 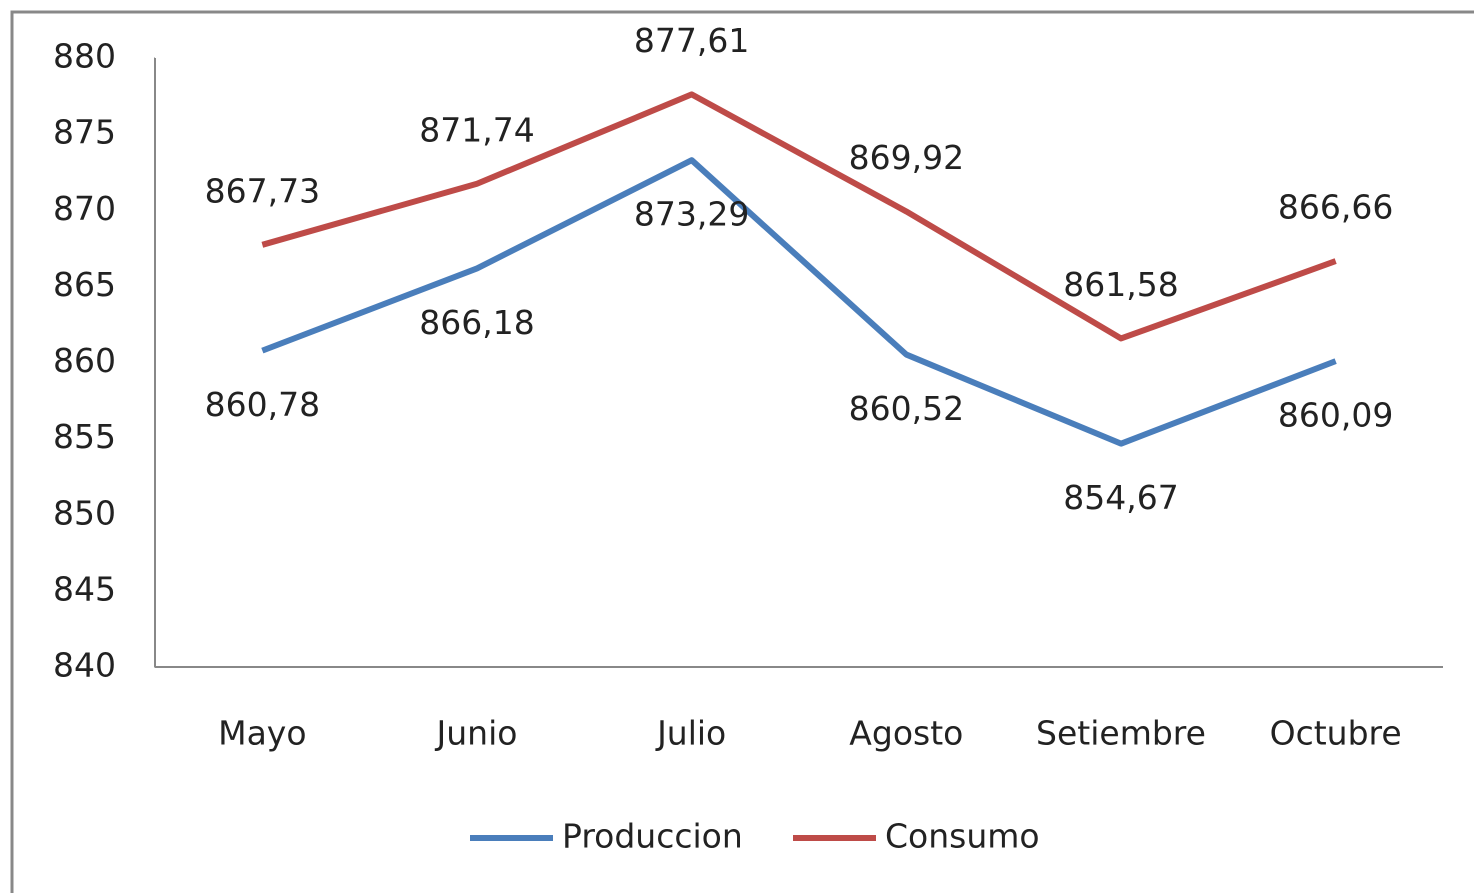 What do you see at coordinates (84, 208) in the screenshot?
I see `y-tick-label: 870` at bounding box center [84, 208].